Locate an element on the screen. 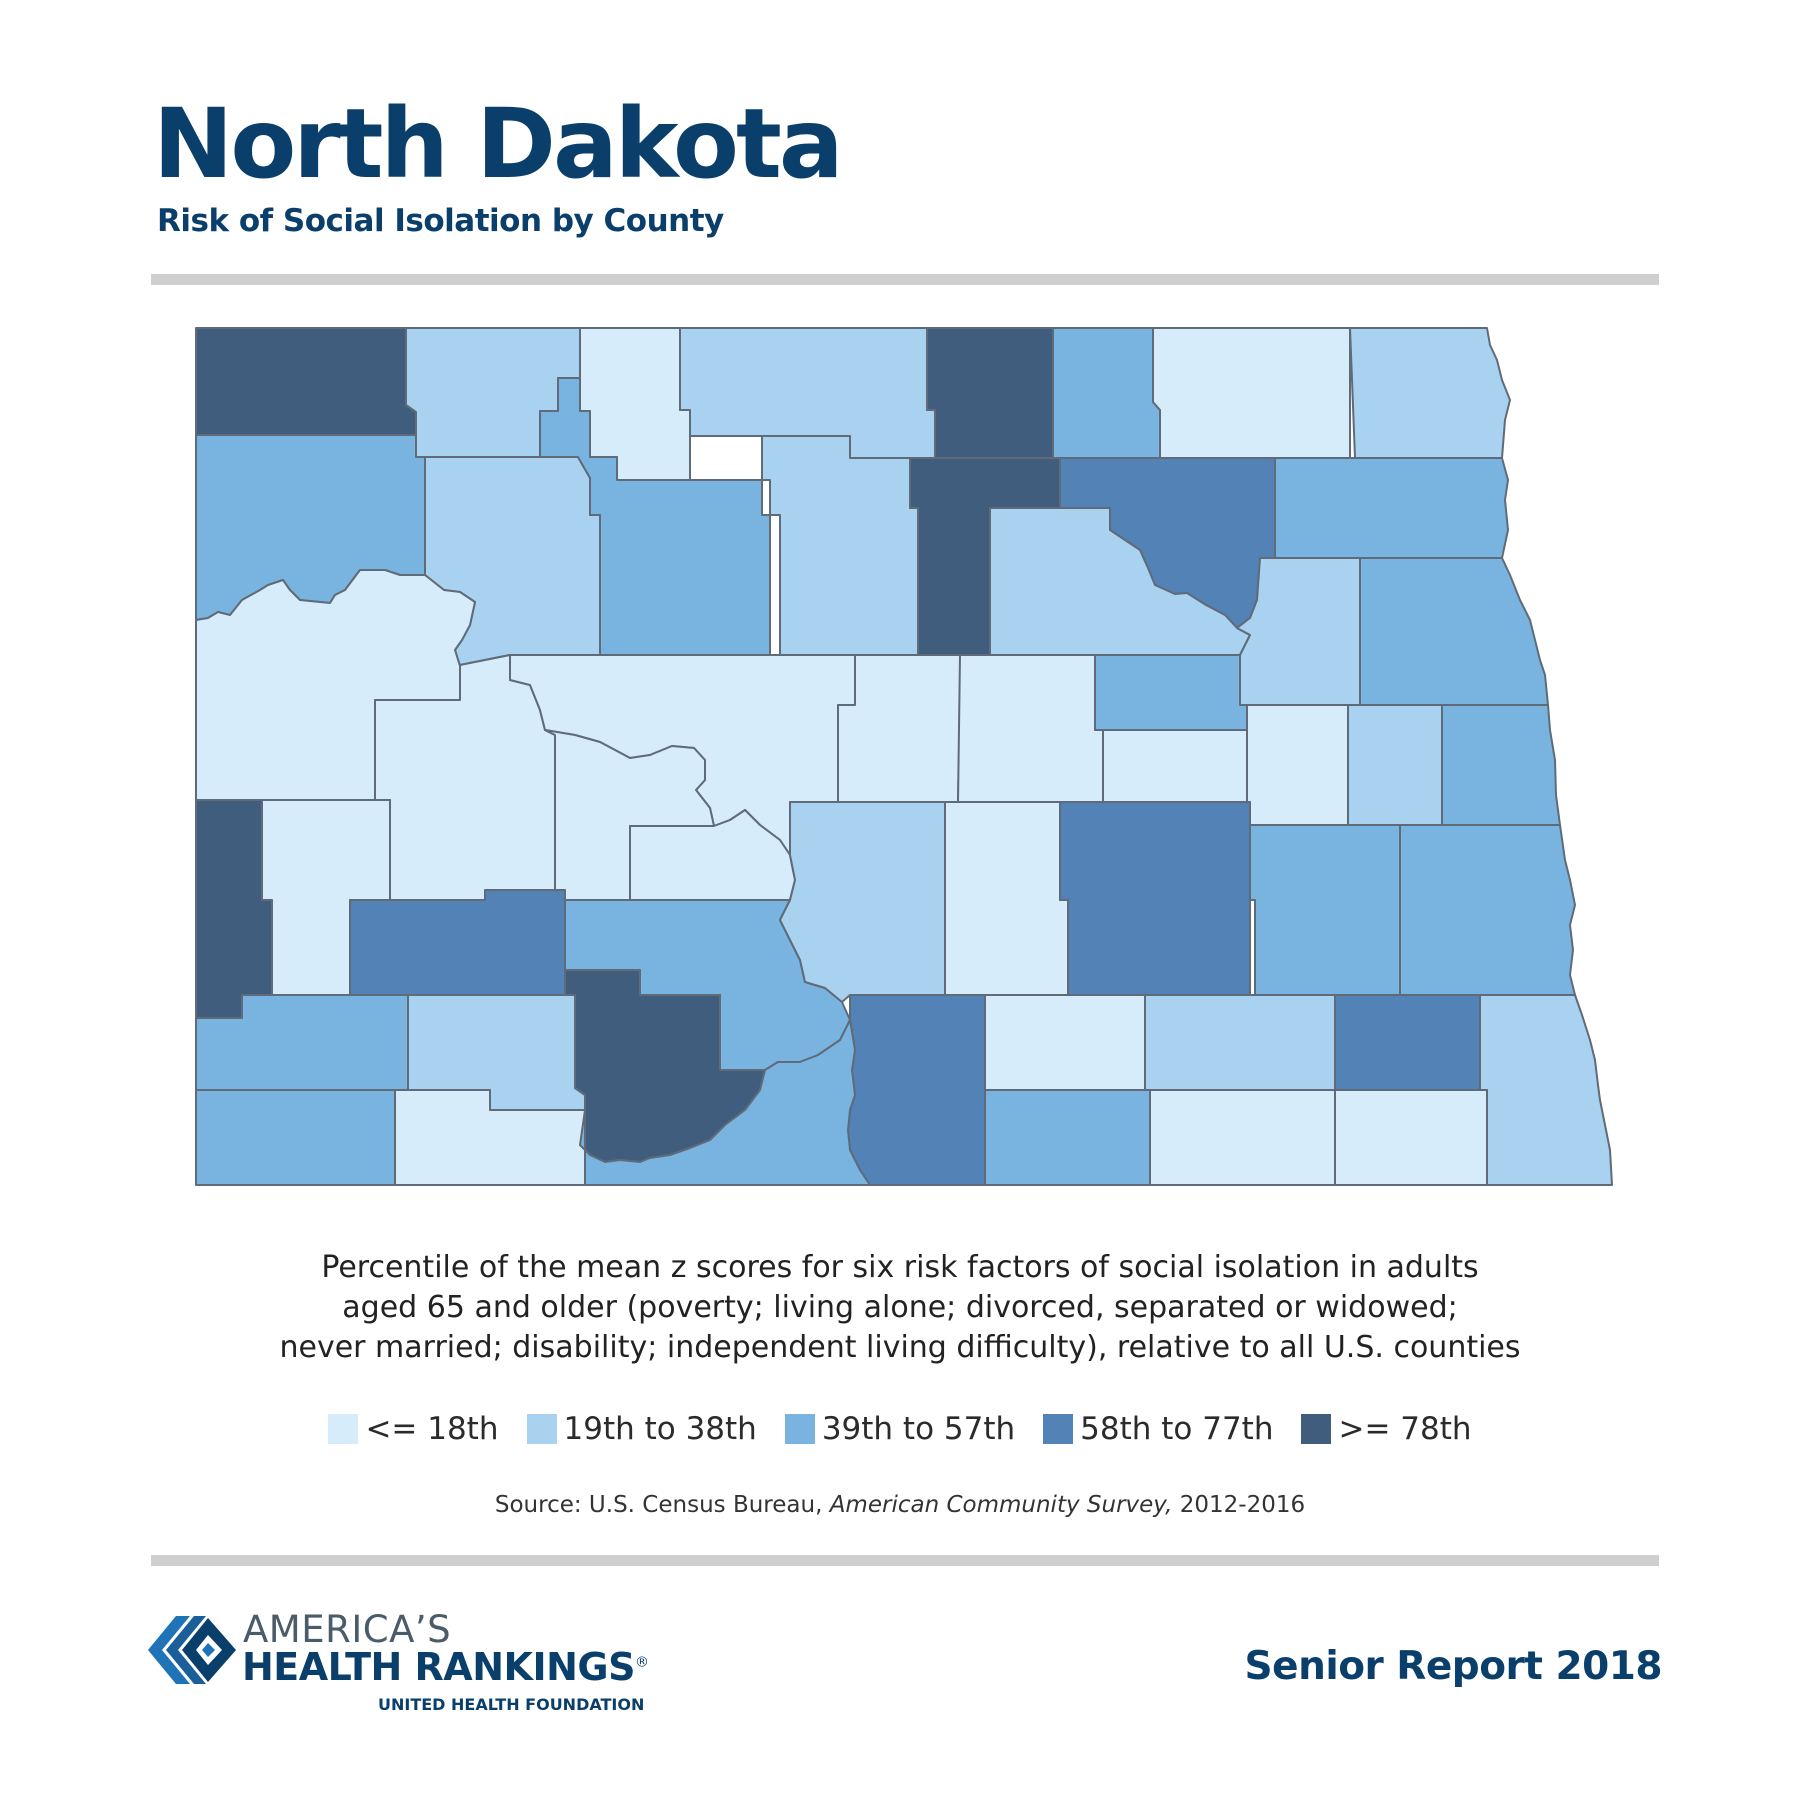 The height and width of the screenshot is (1800, 1800). county-eddy is located at coordinates (1171, 692).